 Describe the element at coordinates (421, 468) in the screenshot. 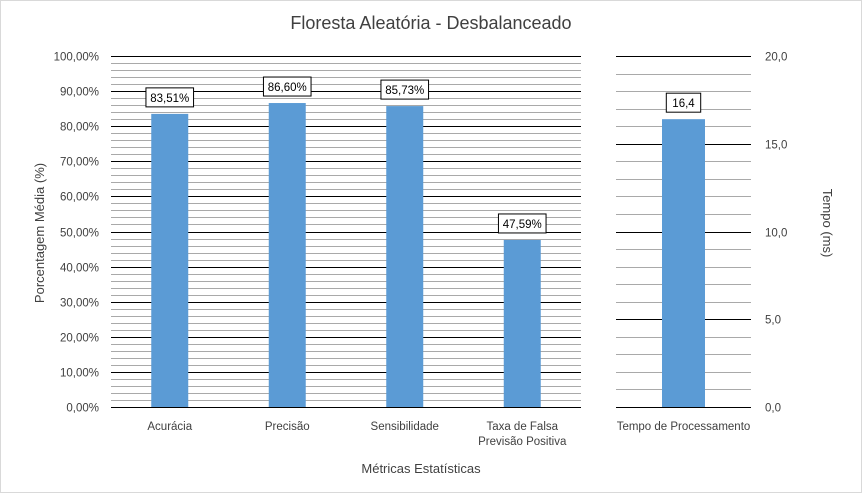

I see `x-axis-title: Métricas Estatísticas` at that location.